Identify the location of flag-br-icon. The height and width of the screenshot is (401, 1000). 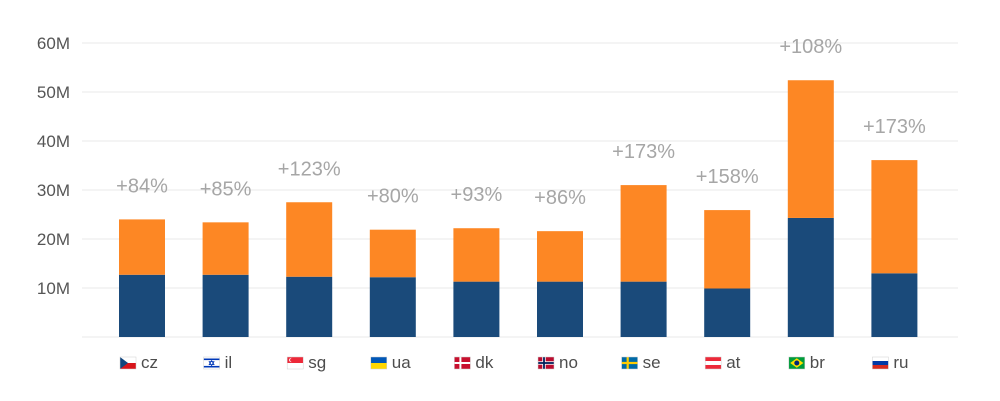
(797, 363).